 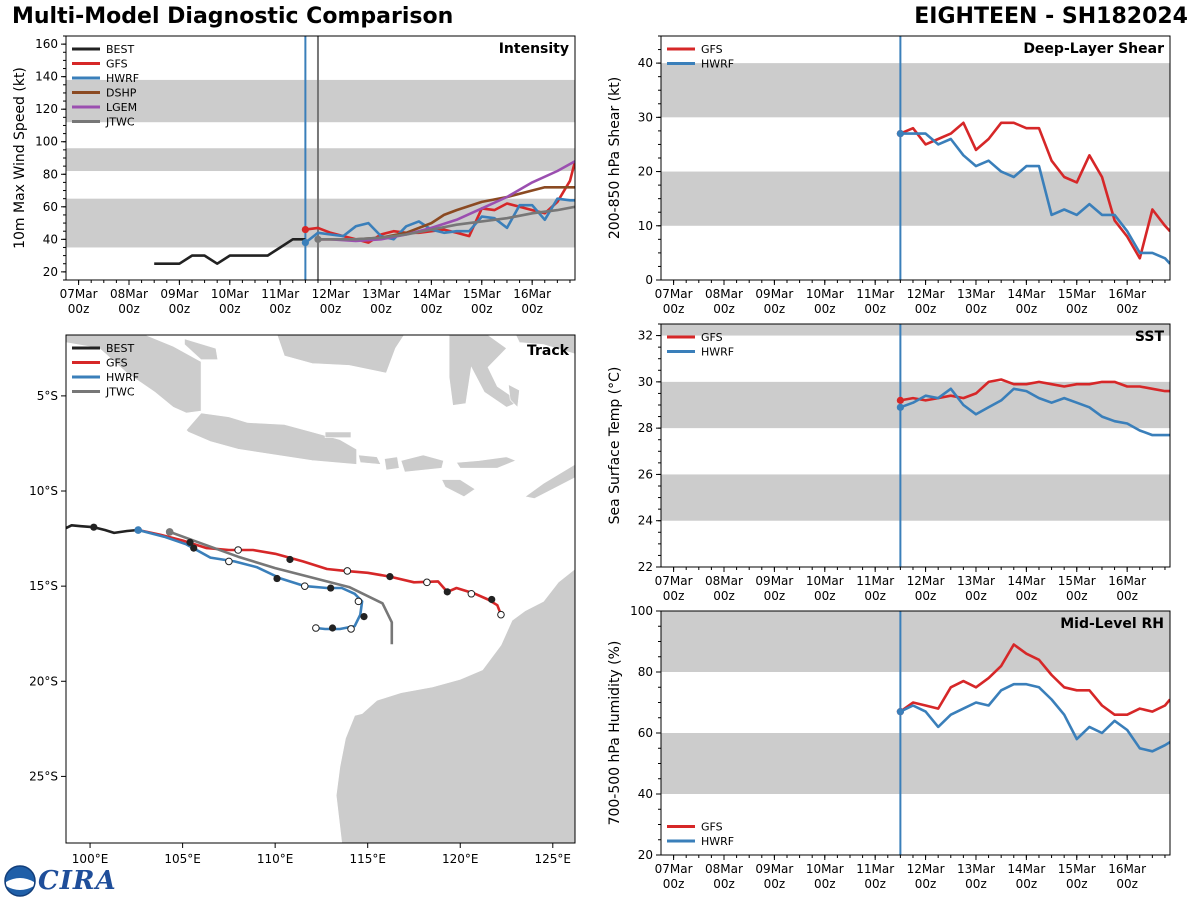 I want to click on rh-xtick-label: 08Mar 00z, so click(x=724, y=876).